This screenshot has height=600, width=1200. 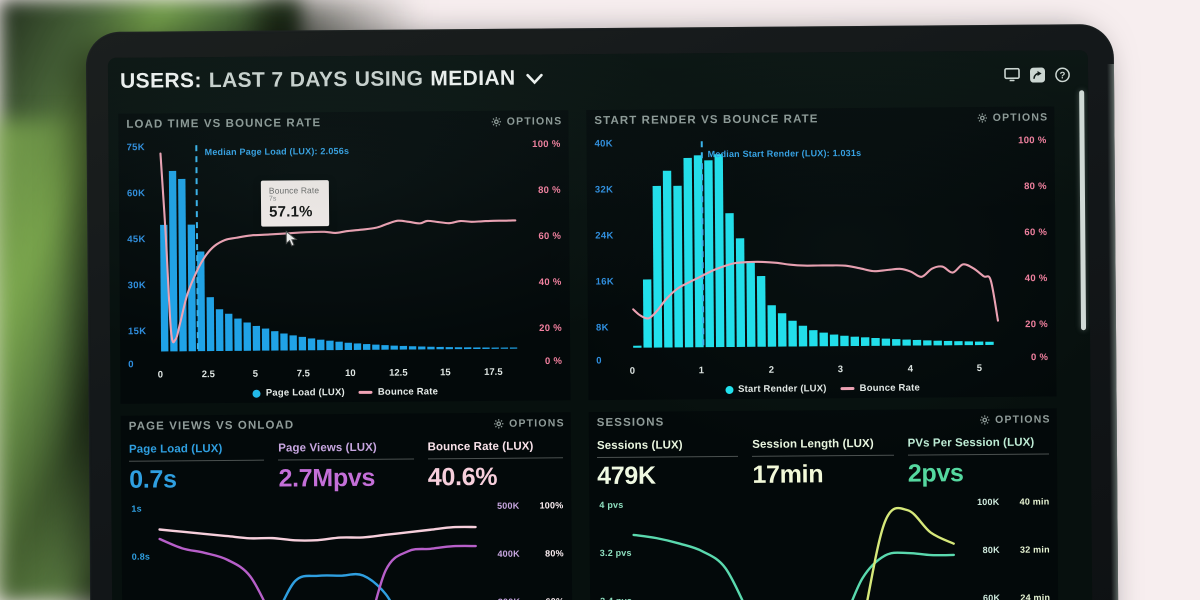 I want to click on x-tick: 2, so click(x=771, y=370).